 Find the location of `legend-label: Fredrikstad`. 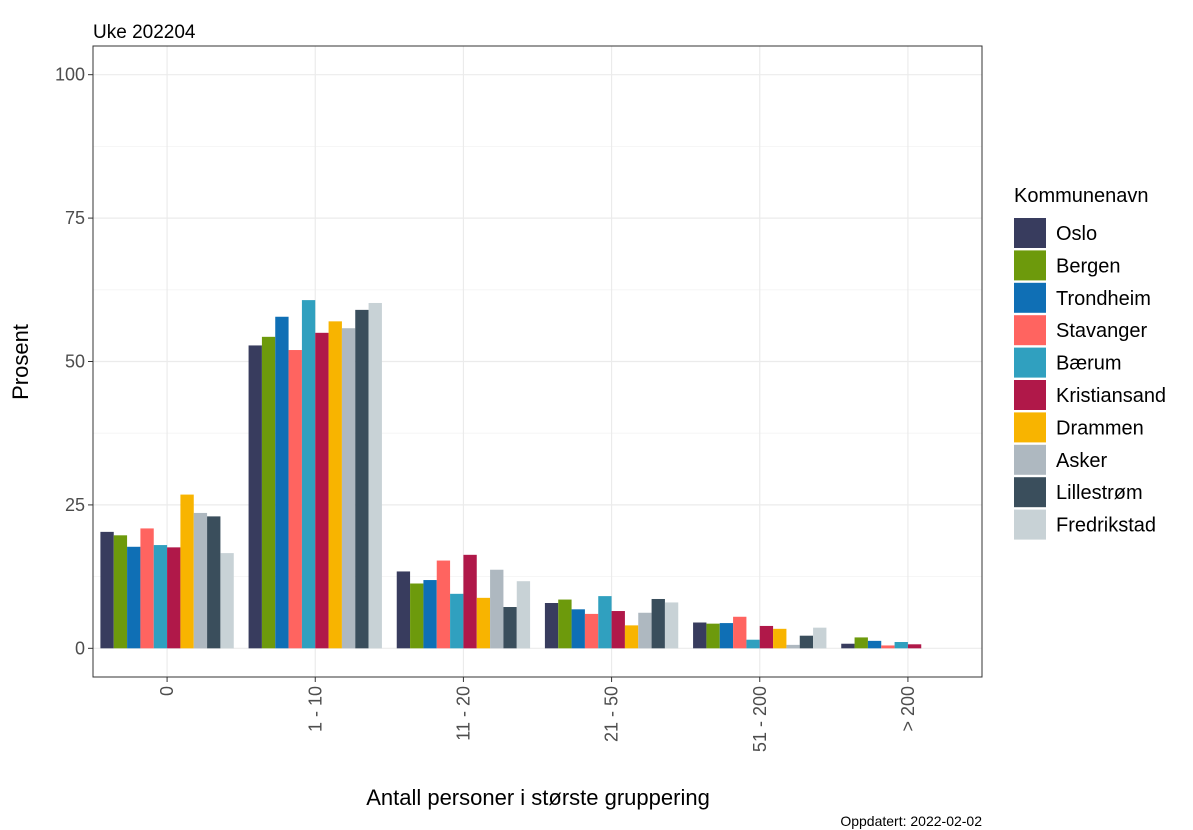

legend-label: Fredrikstad is located at coordinates (1106, 526).